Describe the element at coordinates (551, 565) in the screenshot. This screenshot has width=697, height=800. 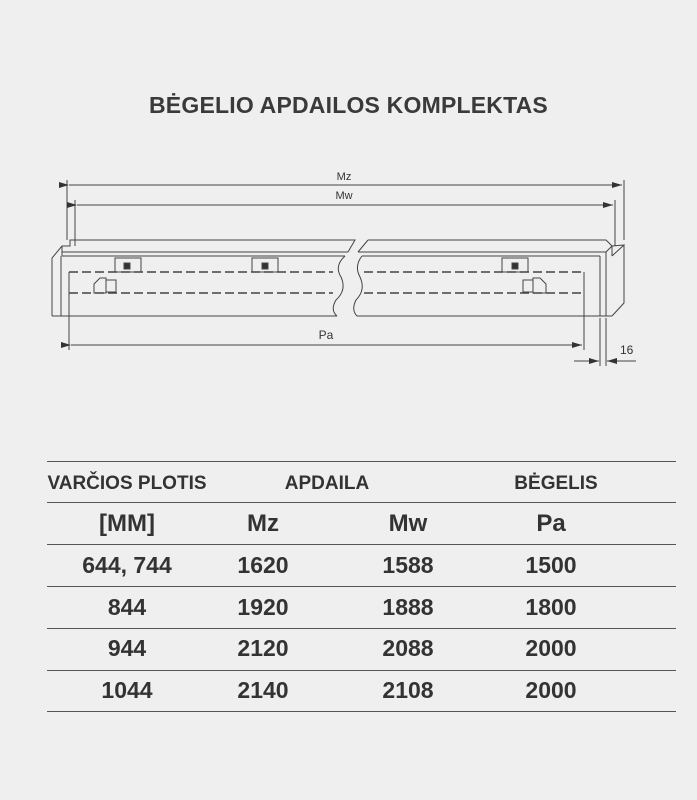
I see `cell-pa: 1500` at that location.